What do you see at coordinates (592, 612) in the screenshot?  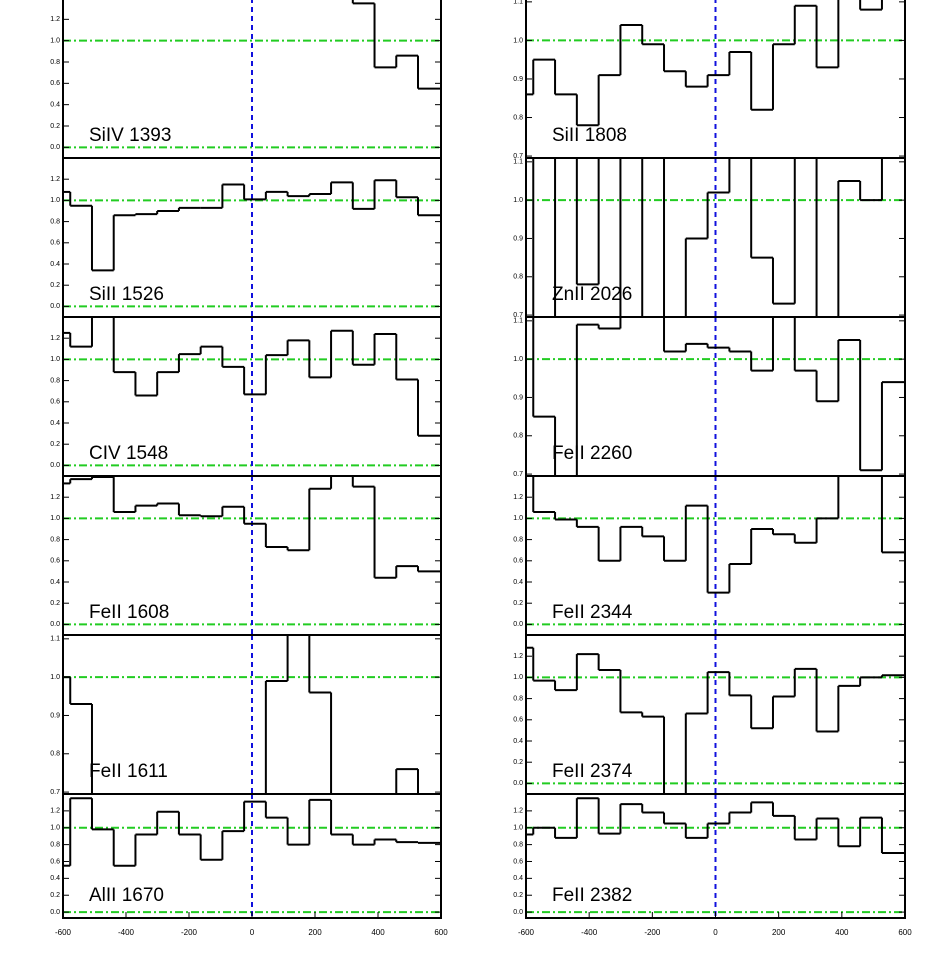 I see `panel-label: FeII 2344` at bounding box center [592, 612].